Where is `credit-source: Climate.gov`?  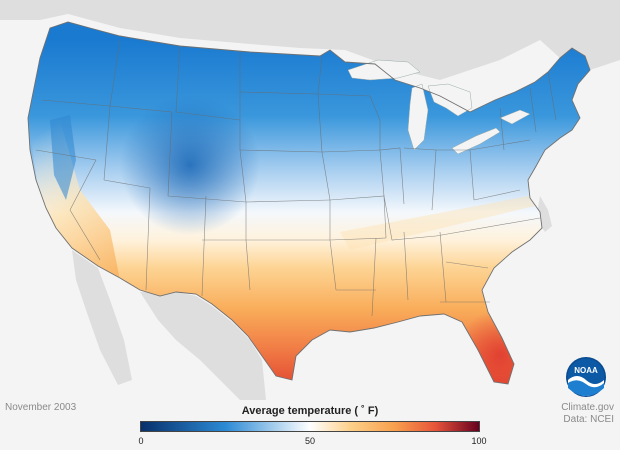 credit-source: Climate.gov is located at coordinates (587, 407).